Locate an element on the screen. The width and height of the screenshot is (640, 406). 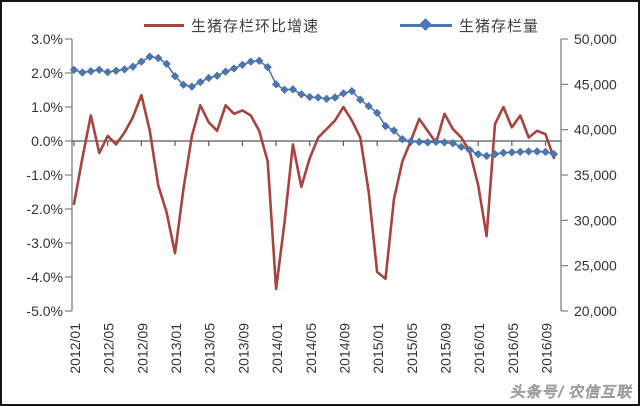
left-axis-tick-label: -2.0% is located at coordinates (44, 209).